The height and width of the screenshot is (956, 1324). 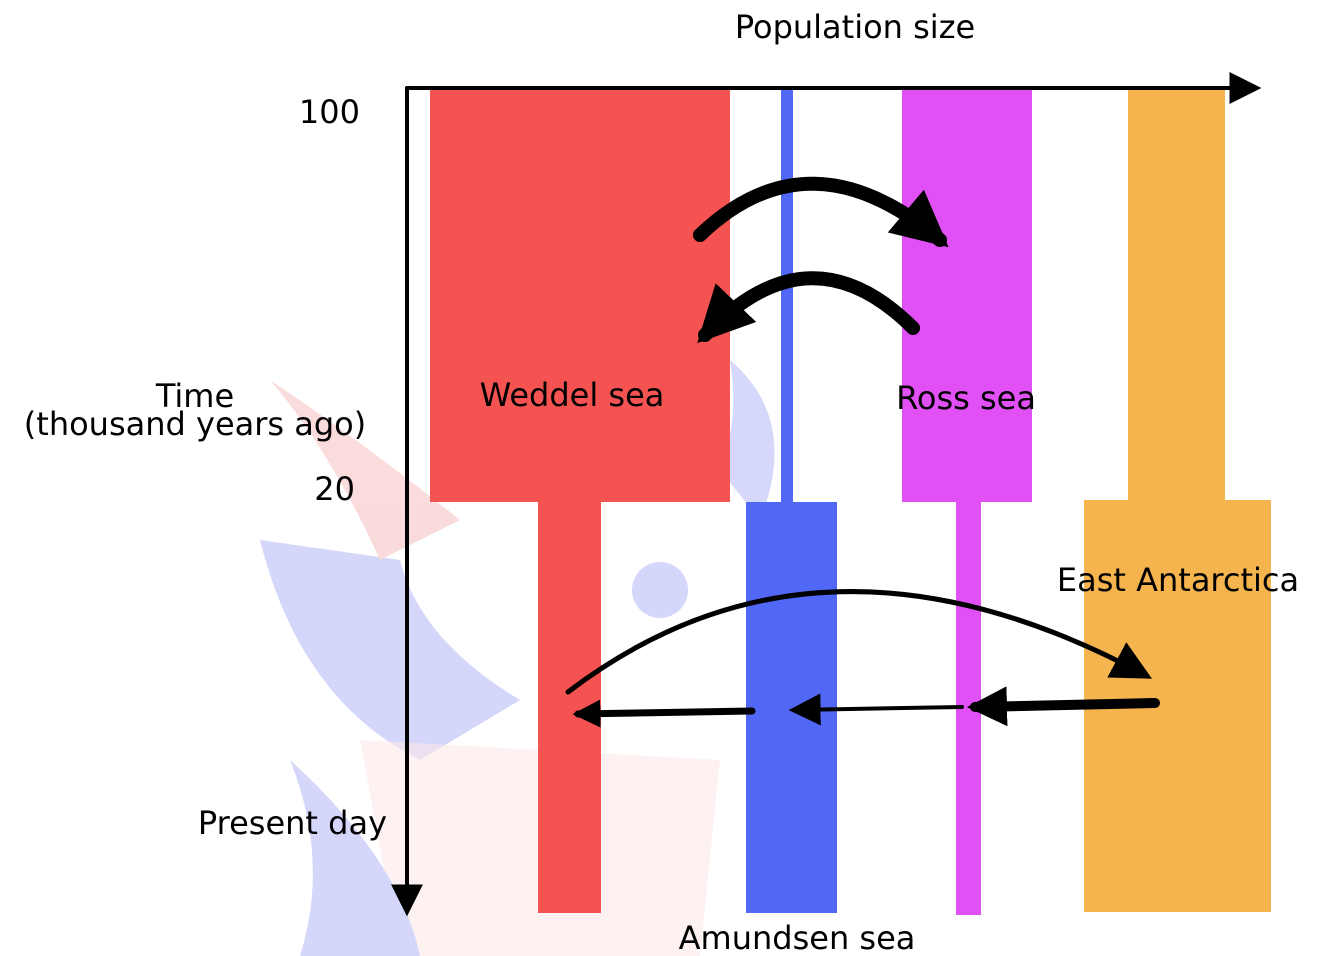 I want to click on weddel-recent, so click(x=569, y=707).